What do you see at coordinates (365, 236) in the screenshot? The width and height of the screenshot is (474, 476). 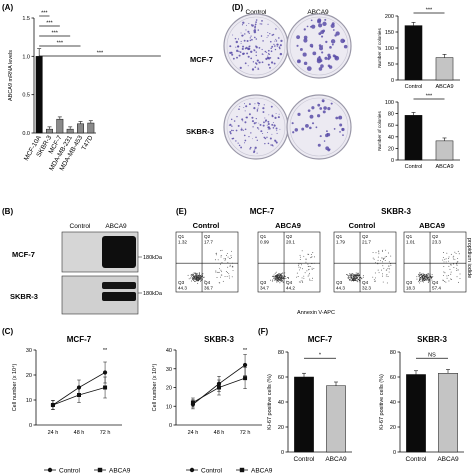 I see `flow-quadrant-id: Q2` at bounding box center [365, 236].